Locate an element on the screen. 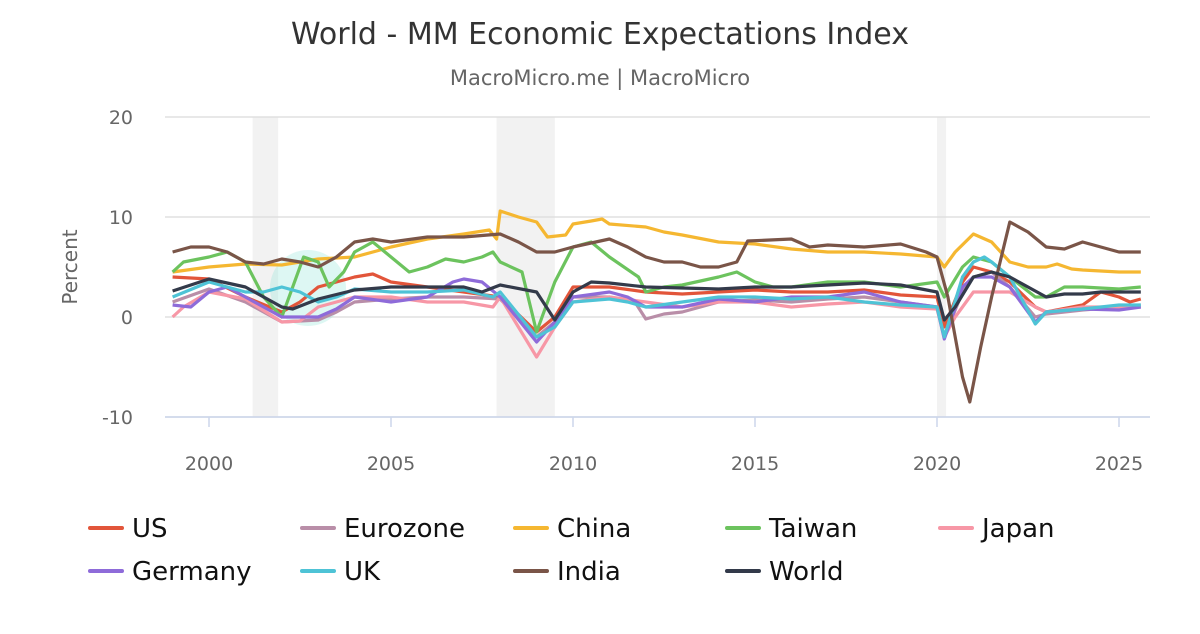 The height and width of the screenshot is (634, 1200). series-line-germany is located at coordinates (657, 309).